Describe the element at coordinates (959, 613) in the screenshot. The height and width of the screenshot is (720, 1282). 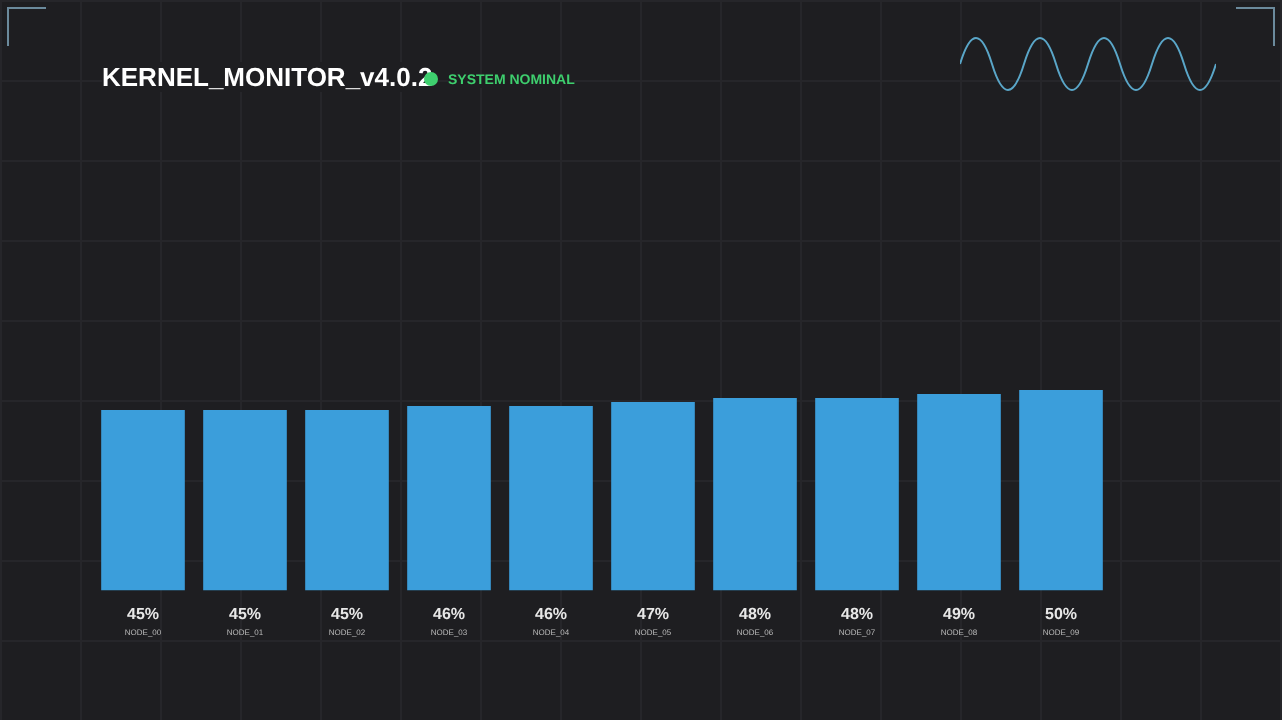
I see `data-label: 49%` at that location.